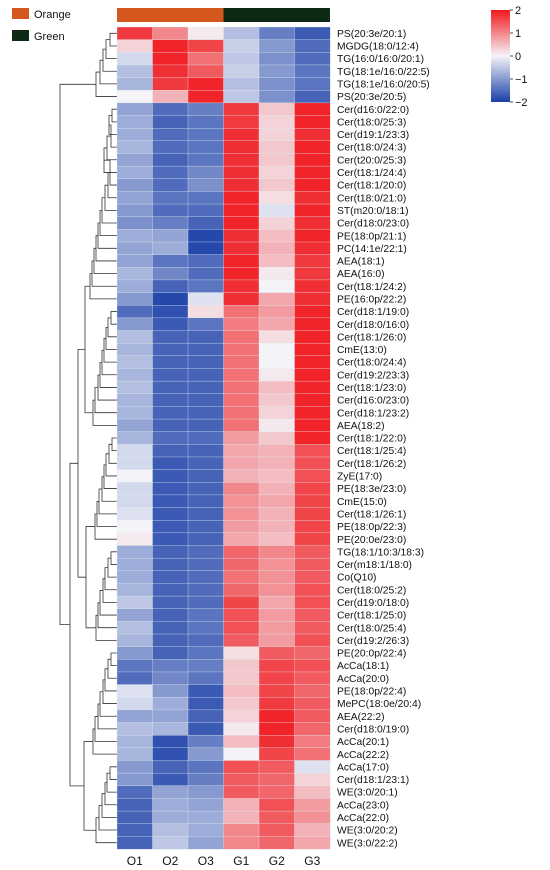 The height and width of the screenshot is (870, 550). I want to click on row-label: WE(3:0/20:2), so click(367, 831).